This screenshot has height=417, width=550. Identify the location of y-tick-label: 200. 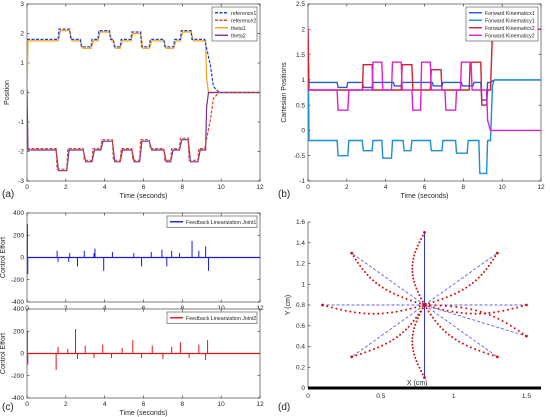
(18, 331).